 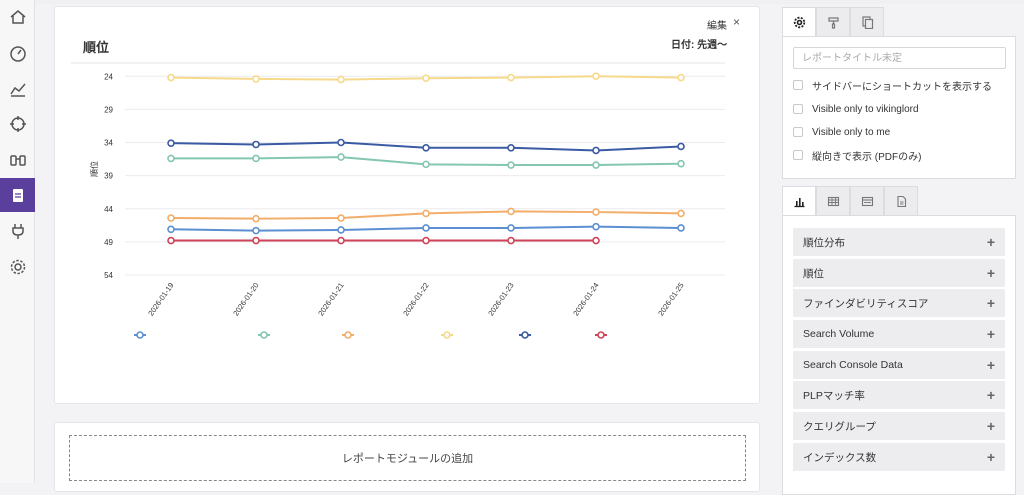 What do you see at coordinates (108, 176) in the screenshot?
I see `y-tick-label: 39` at bounding box center [108, 176].